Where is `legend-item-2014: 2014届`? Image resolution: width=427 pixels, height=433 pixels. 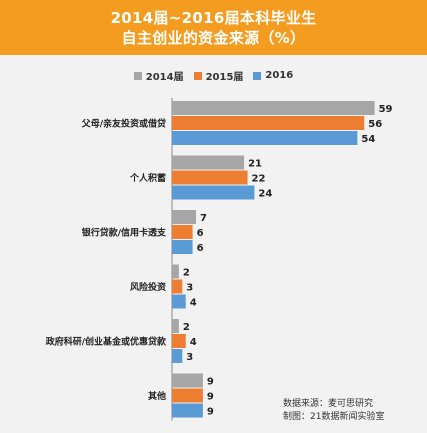 legend-item-2014: 2014届 is located at coordinates (158, 75).